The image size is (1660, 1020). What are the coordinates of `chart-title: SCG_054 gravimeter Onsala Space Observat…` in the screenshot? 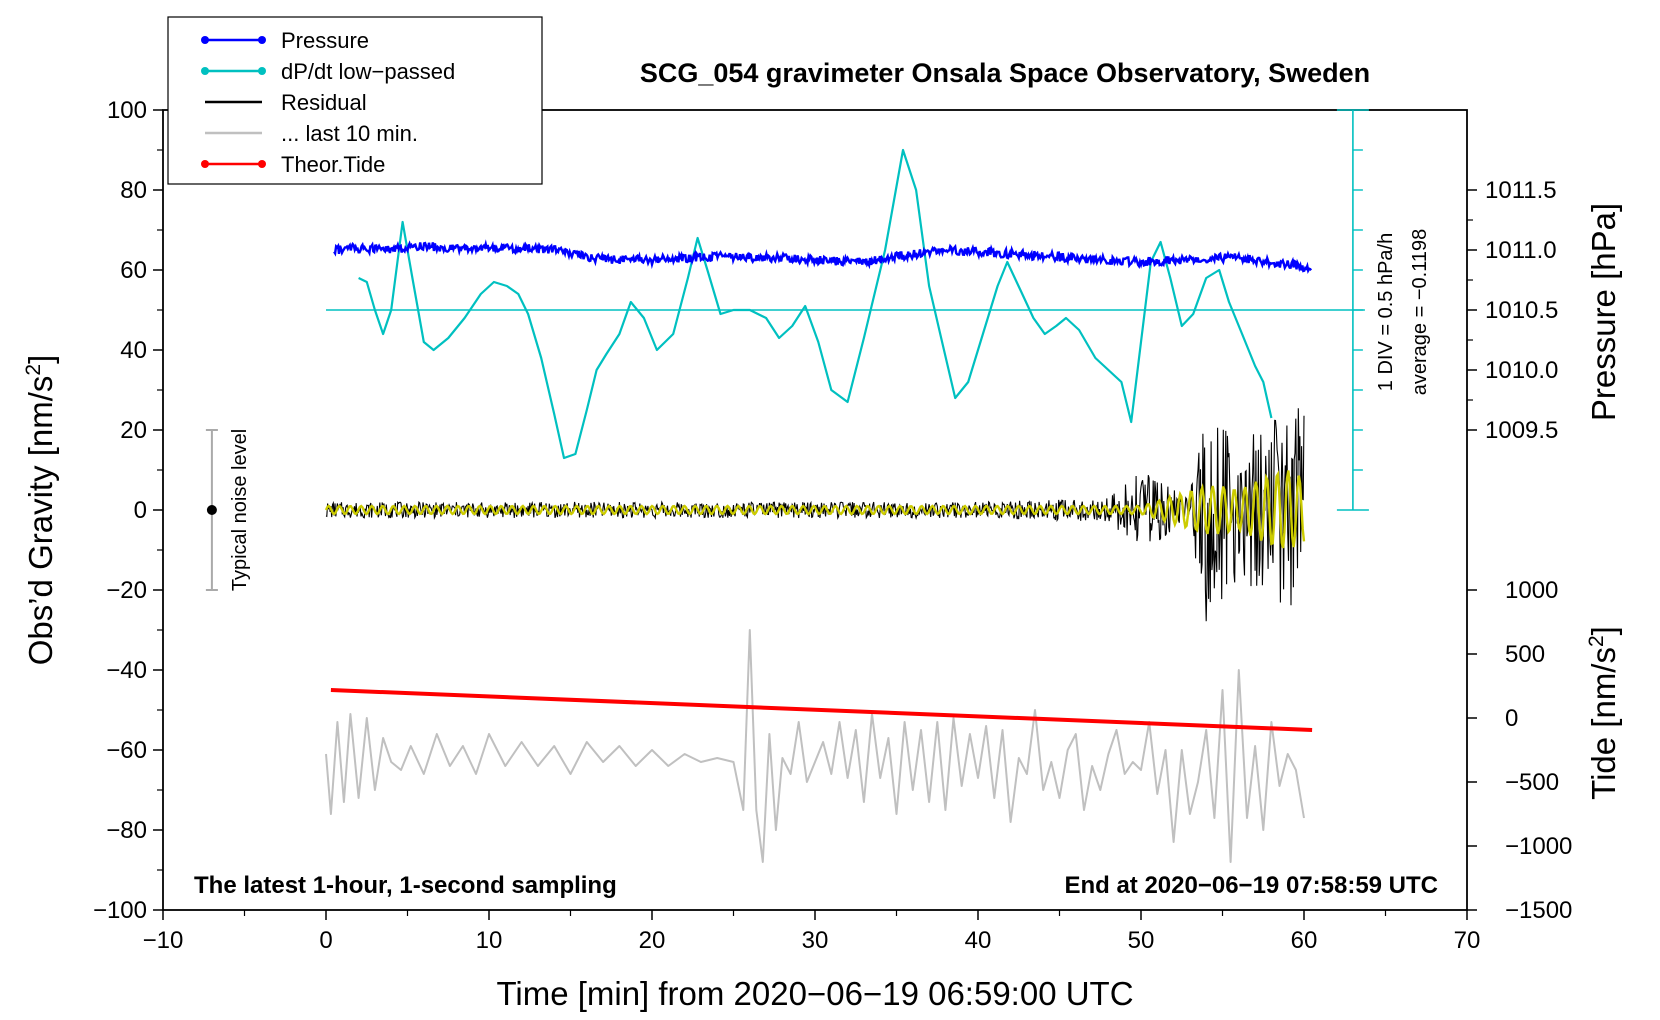 It's located at (1005, 73).